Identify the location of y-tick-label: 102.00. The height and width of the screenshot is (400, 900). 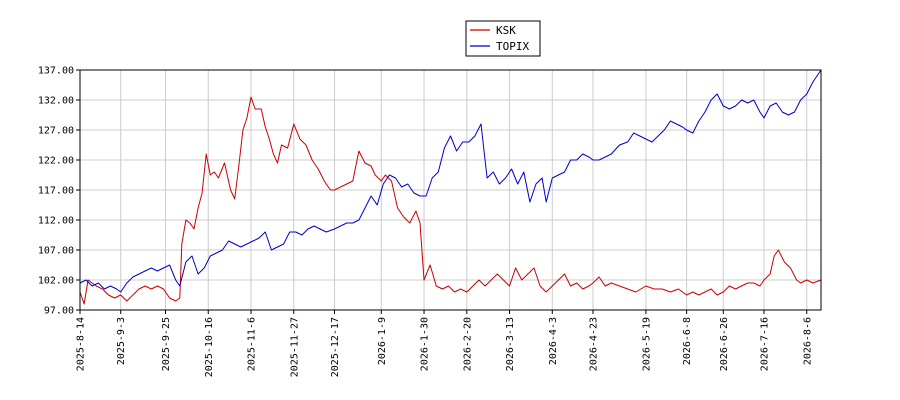
(56, 281).